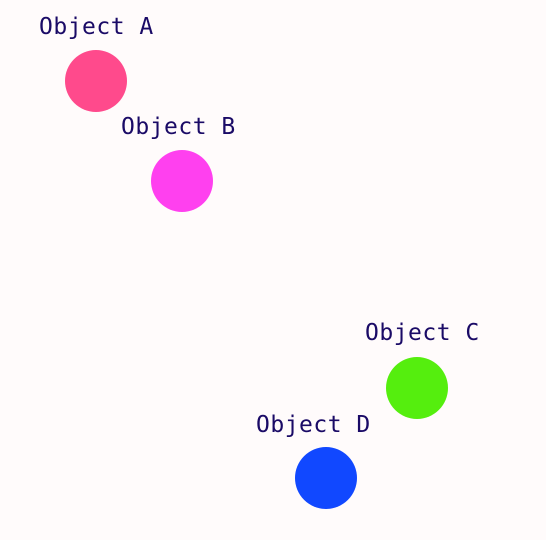 This screenshot has width=546, height=540. Describe the element at coordinates (422, 333) in the screenshot. I see `object-c-label: Object C` at that location.